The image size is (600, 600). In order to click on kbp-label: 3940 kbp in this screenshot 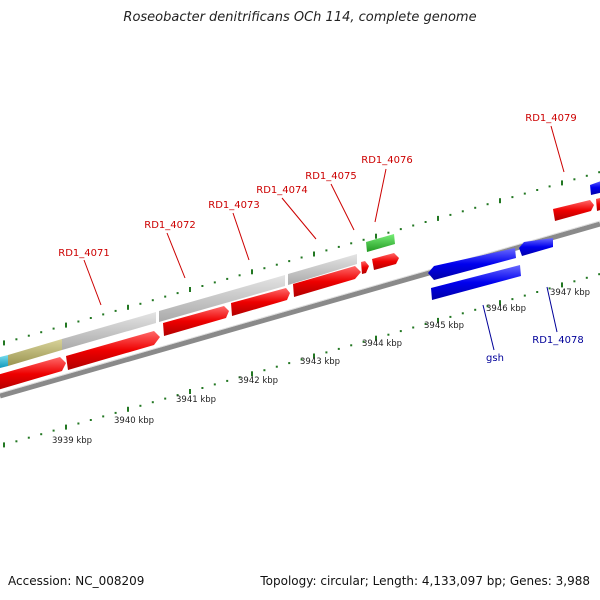, I will do `click(134, 421)`.